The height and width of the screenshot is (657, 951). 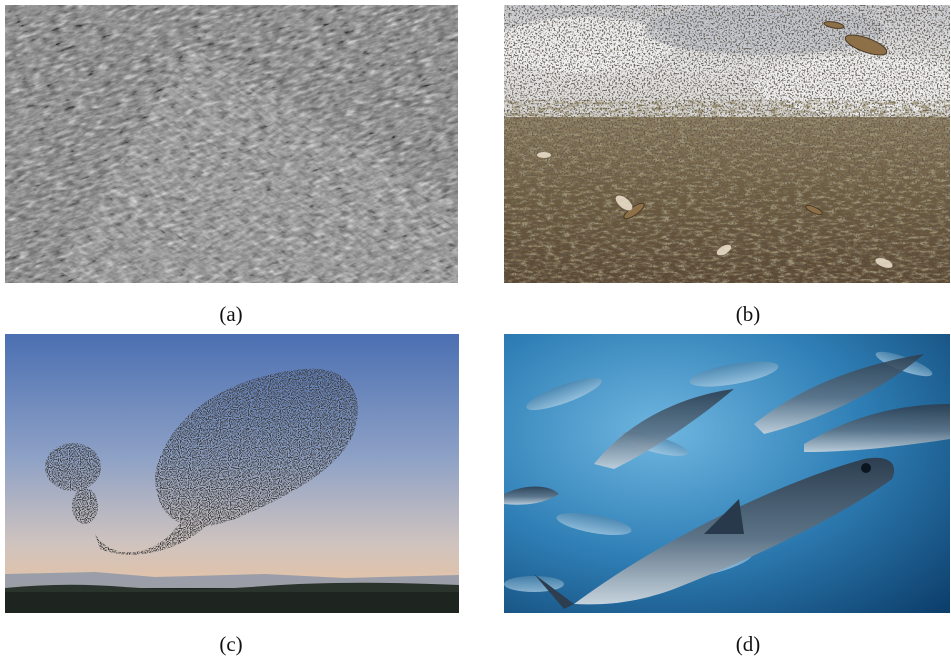 I want to click on caption-c: (c), so click(x=231, y=644).